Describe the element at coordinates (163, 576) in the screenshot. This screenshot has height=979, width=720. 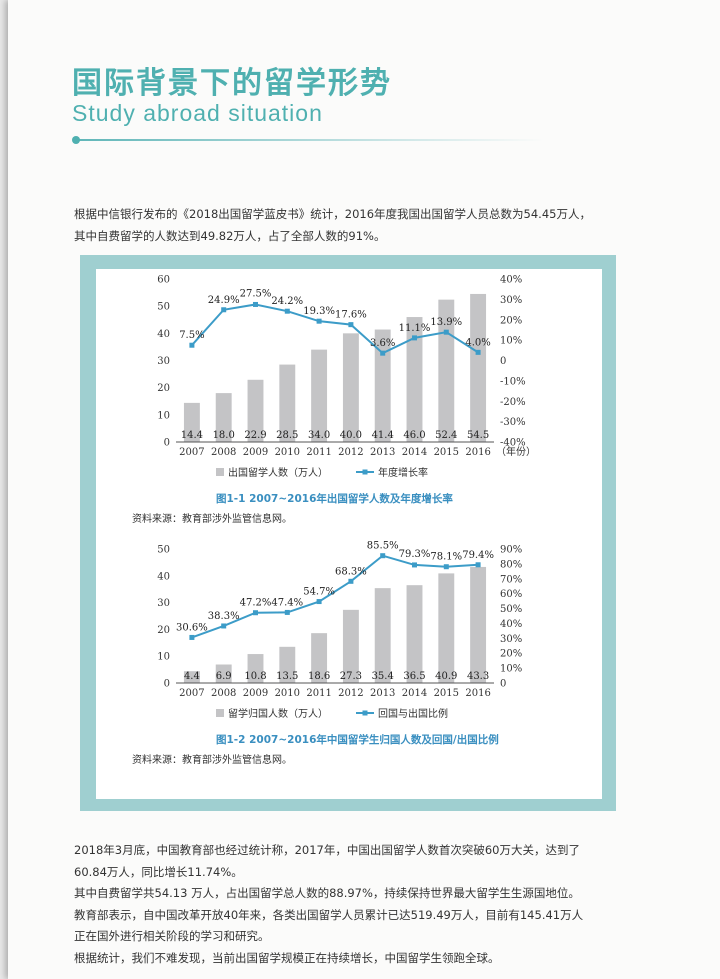
I see `y-tick-label: 40` at that location.